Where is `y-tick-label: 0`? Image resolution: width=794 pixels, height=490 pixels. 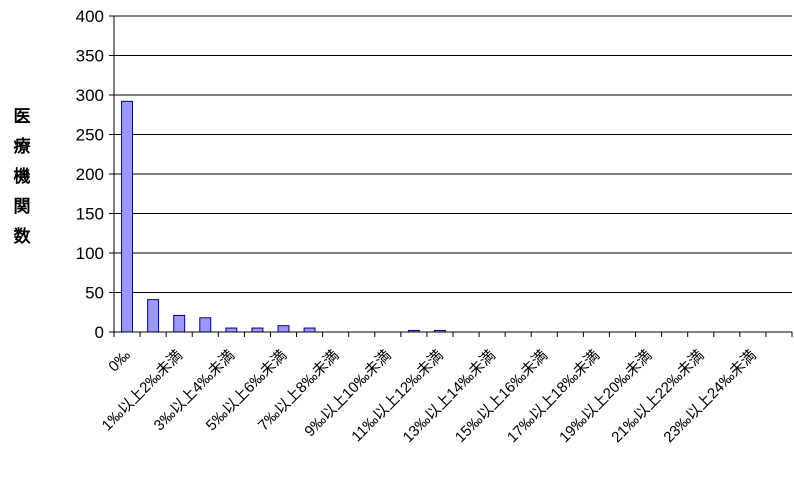
y-tick-label: 0 is located at coordinates (99, 332).